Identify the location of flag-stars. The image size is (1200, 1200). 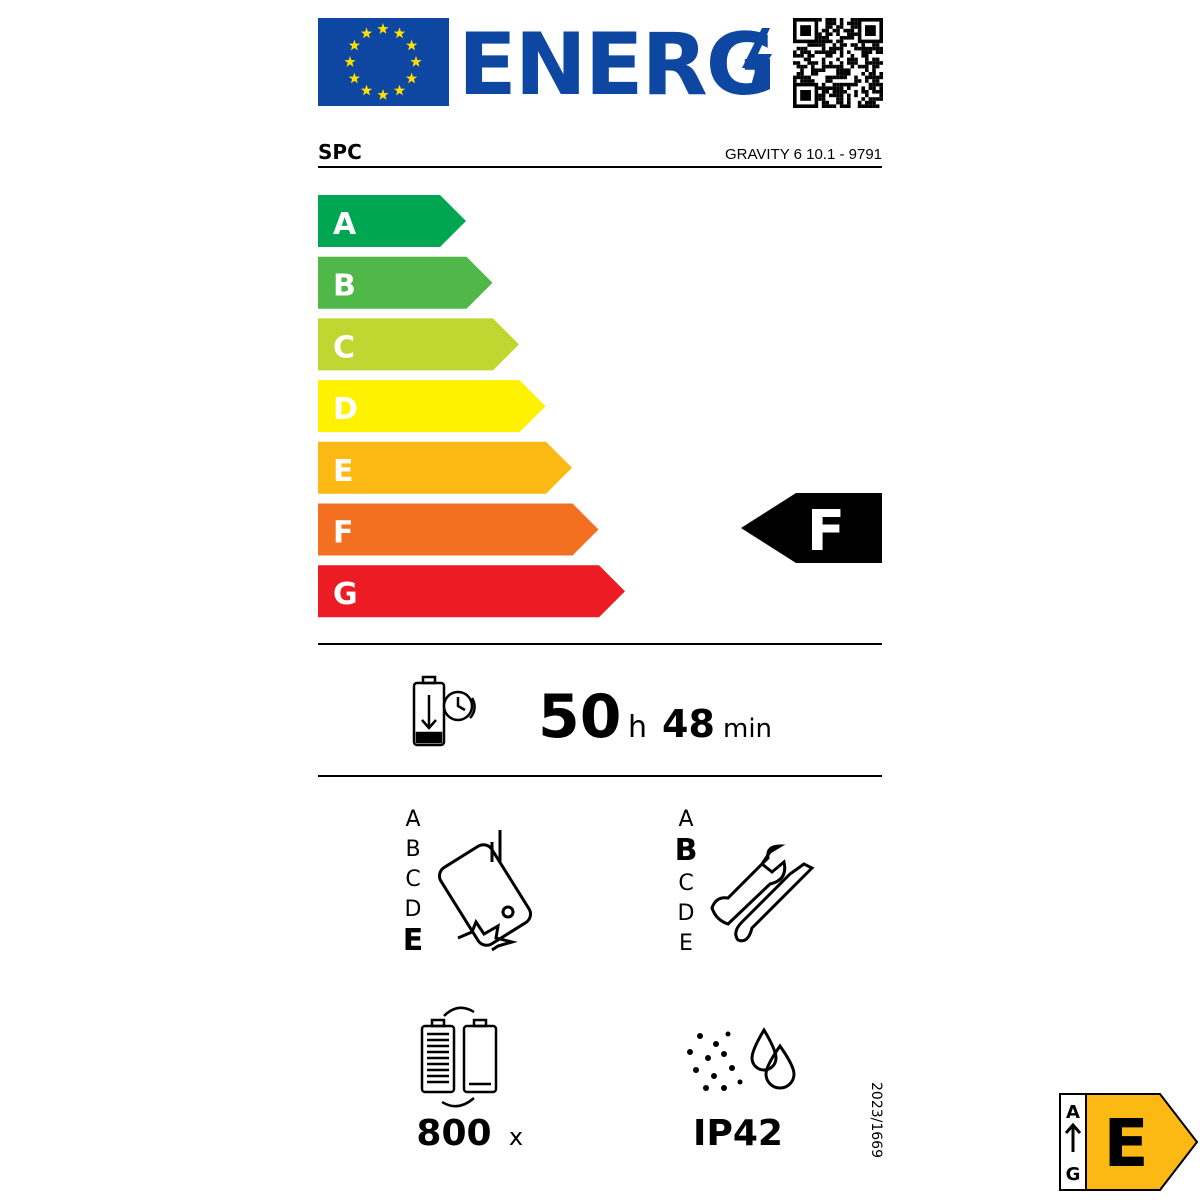
(383, 61).